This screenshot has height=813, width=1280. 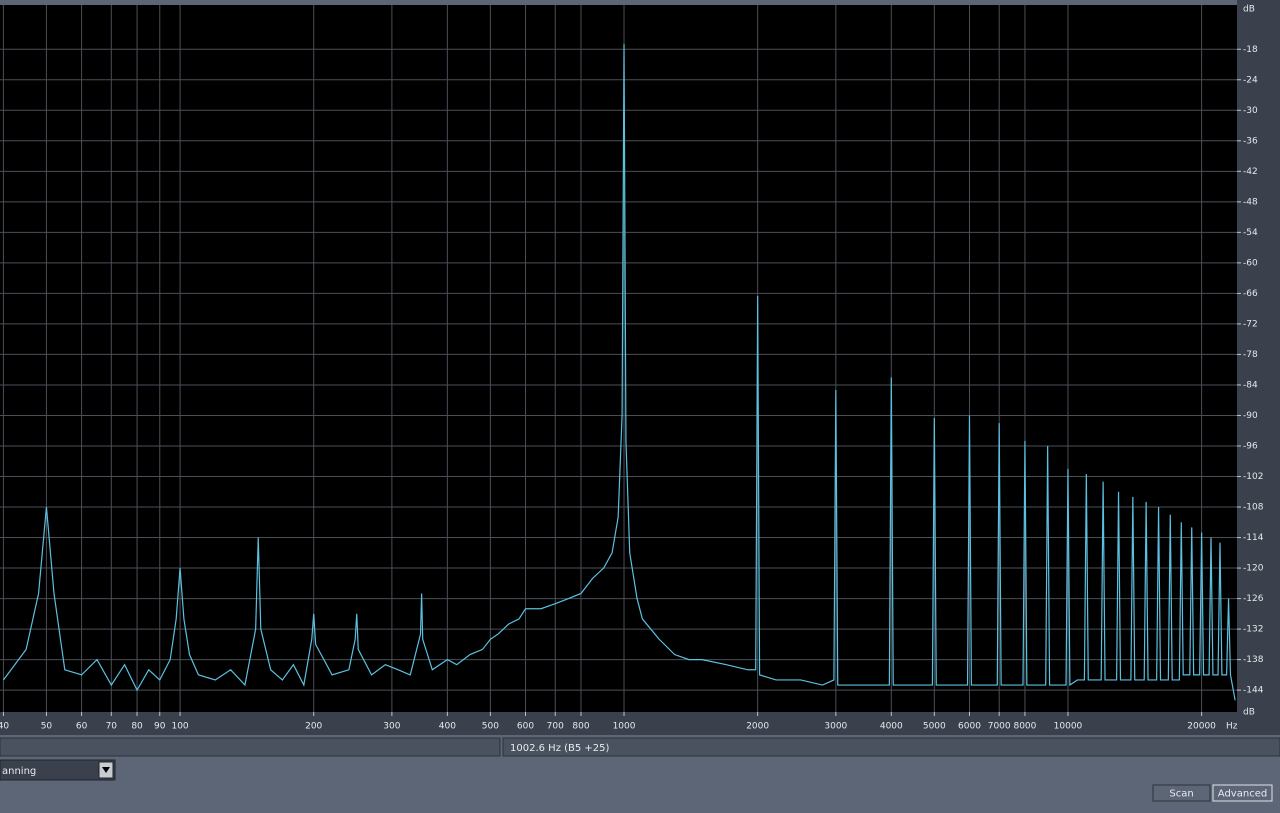 What do you see at coordinates (891, 727) in the screenshot?
I see `x-tick-label: 4000` at bounding box center [891, 727].